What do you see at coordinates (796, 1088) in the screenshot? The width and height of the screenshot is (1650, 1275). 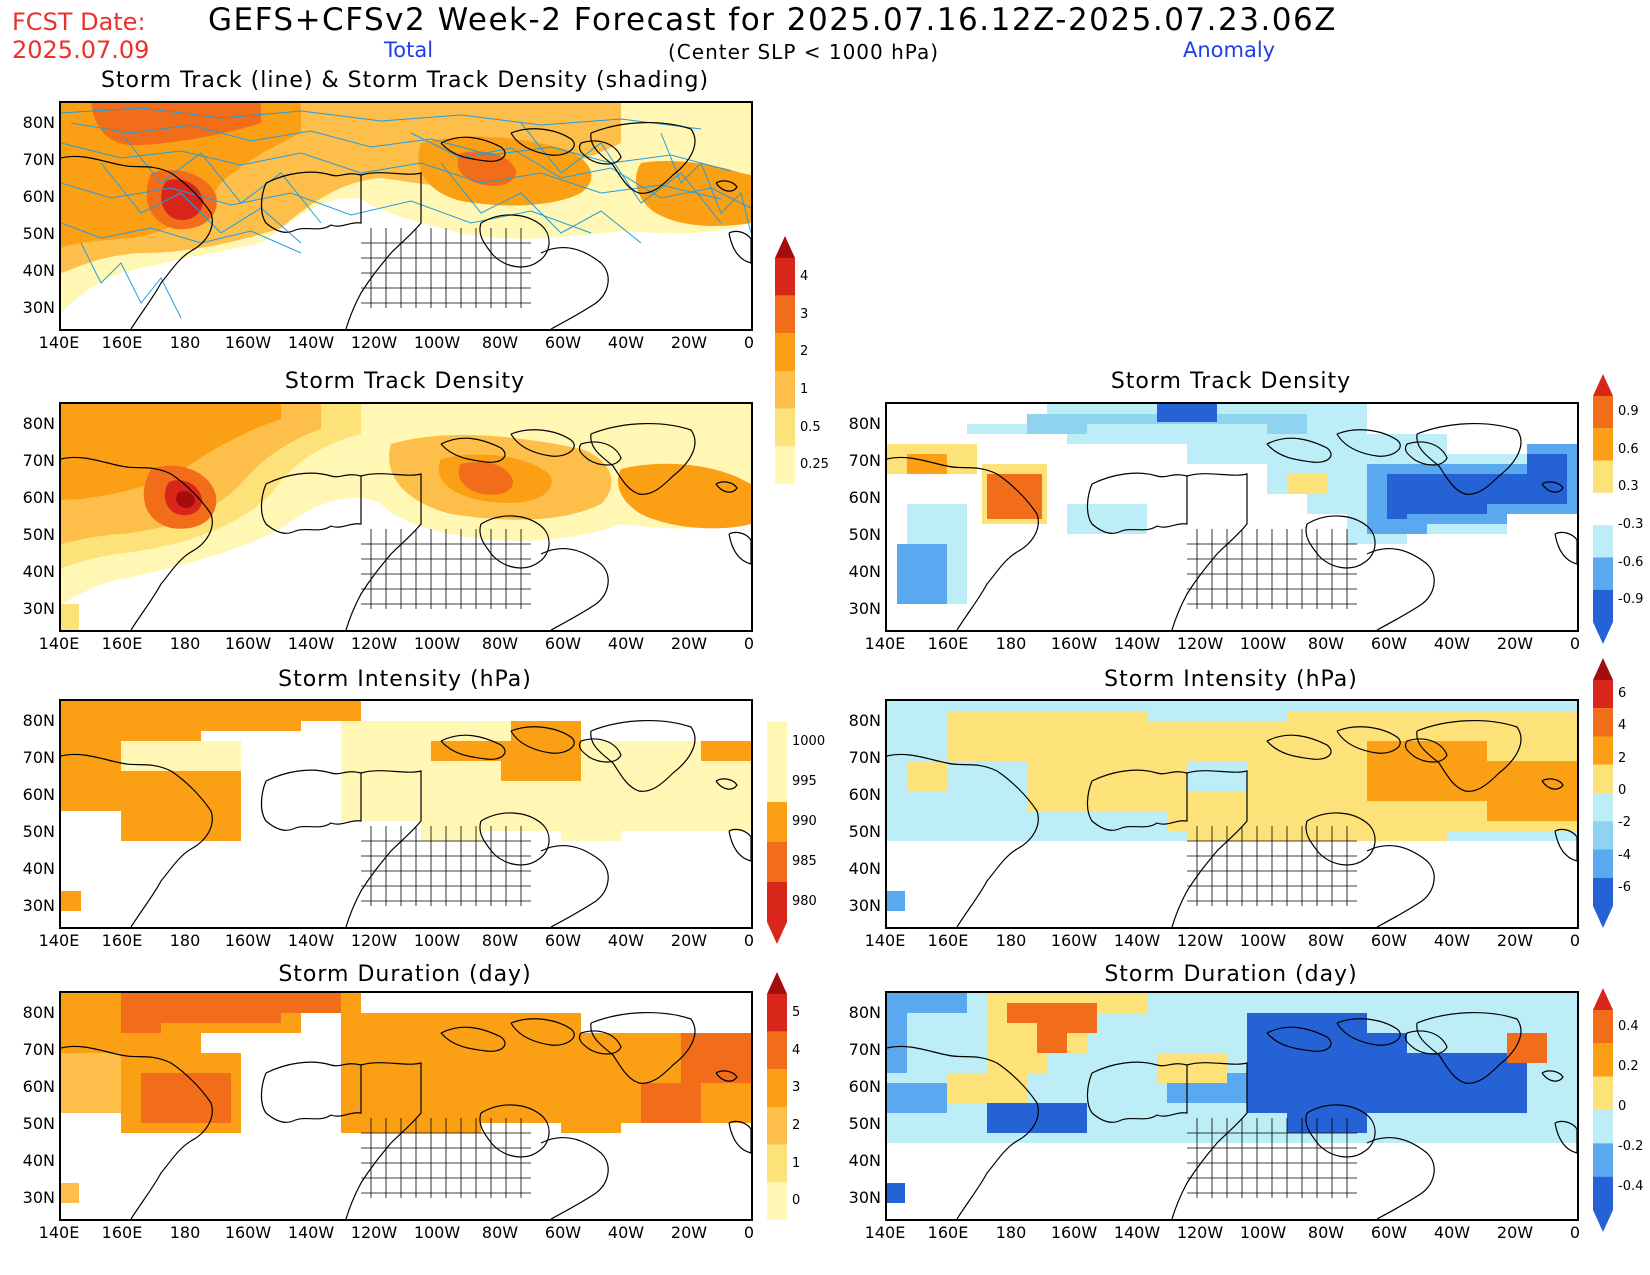 I see `duration-total-tick: 3` at bounding box center [796, 1088].